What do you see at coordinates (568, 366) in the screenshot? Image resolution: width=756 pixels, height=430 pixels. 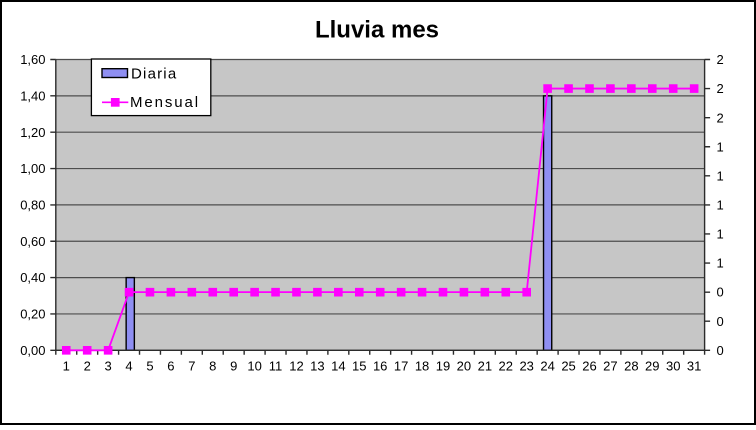 I see `svg-text: 25` at bounding box center [568, 366].